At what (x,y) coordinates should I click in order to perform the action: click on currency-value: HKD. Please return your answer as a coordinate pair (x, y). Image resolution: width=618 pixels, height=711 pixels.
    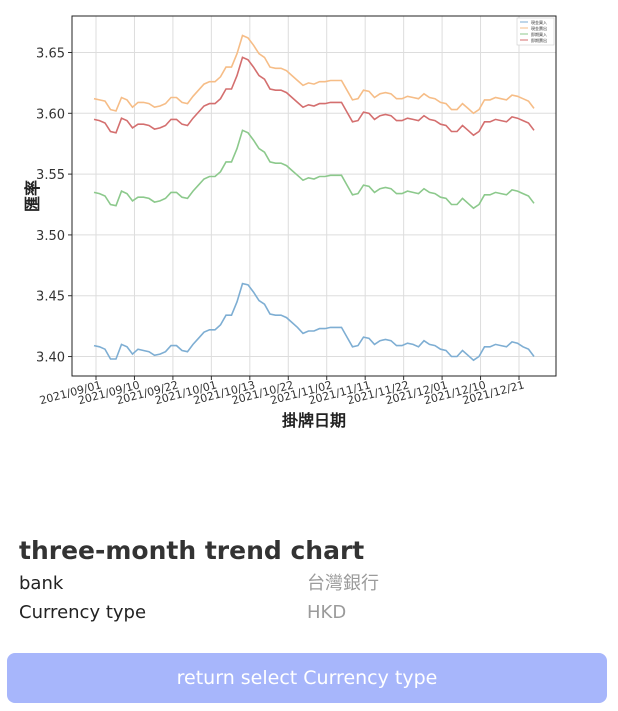
    Looking at the image, I should click on (327, 612).